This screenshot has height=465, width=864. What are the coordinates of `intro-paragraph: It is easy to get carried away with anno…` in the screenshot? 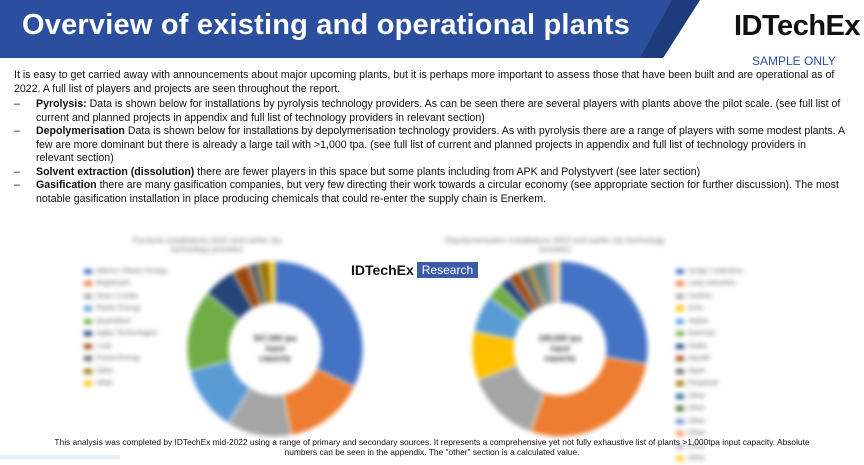 It's located at (429, 82).